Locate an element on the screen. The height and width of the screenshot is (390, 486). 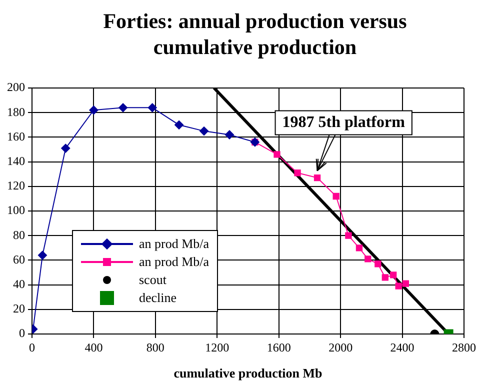
y-tick-label: 160 is located at coordinates (16, 136).